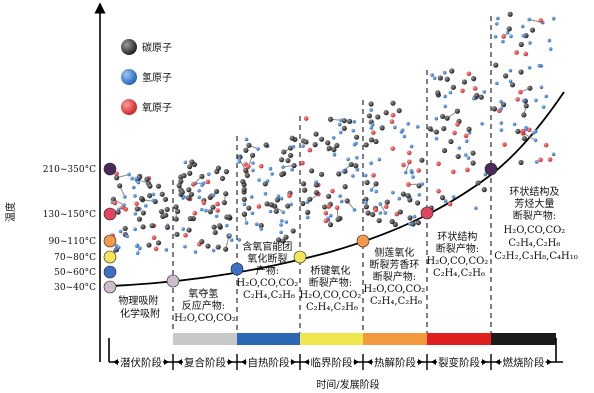 This screenshot has height=393, width=594. I want to click on tick-50-60: 50~60°C, so click(85, 272).